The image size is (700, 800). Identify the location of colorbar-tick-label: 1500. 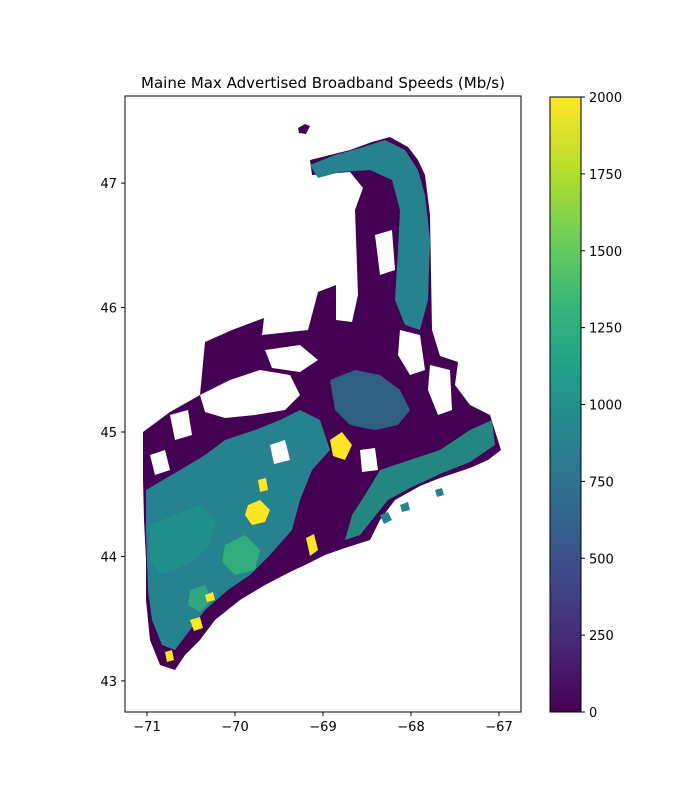
(605, 252).